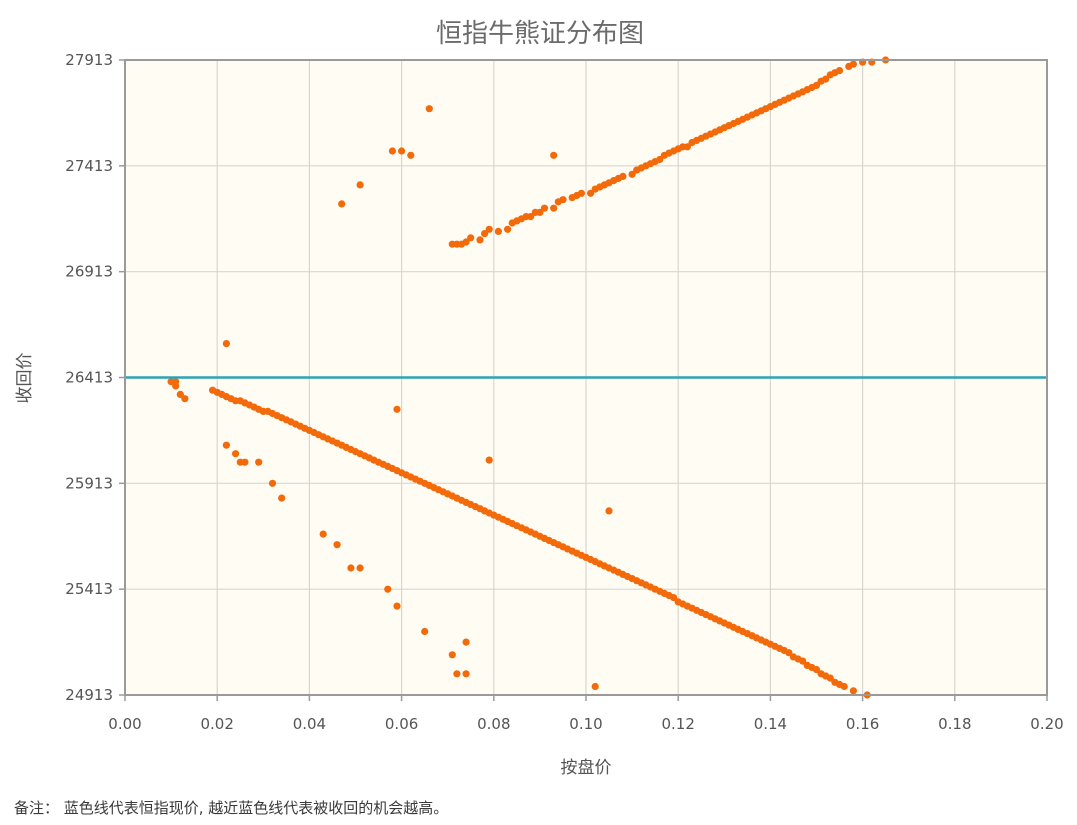 The image size is (1077, 825). What do you see at coordinates (540, 34) in the screenshot?
I see `chart-title: 恒指牛熊证分布图` at bounding box center [540, 34].